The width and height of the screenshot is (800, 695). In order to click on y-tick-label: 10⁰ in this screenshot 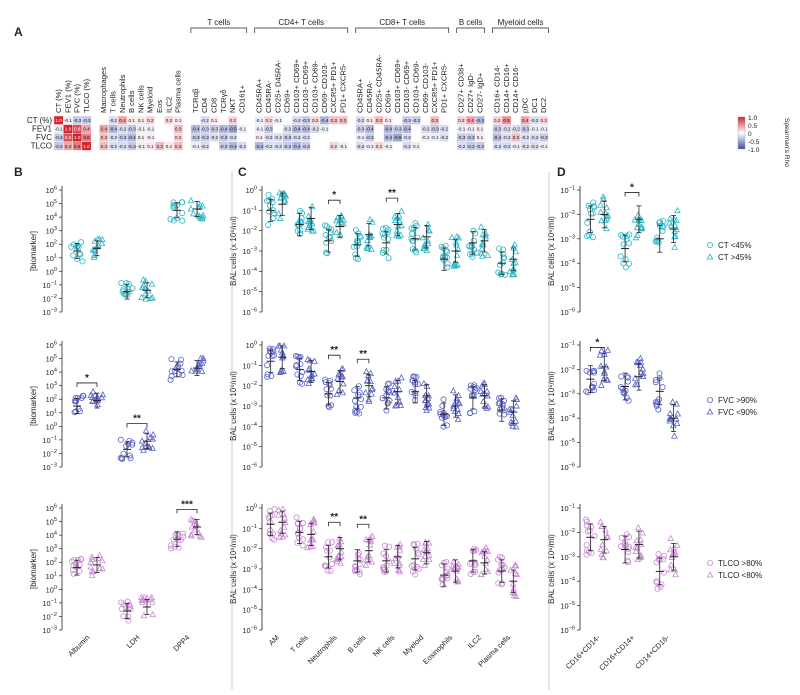, I will do `click(251, 191)`.